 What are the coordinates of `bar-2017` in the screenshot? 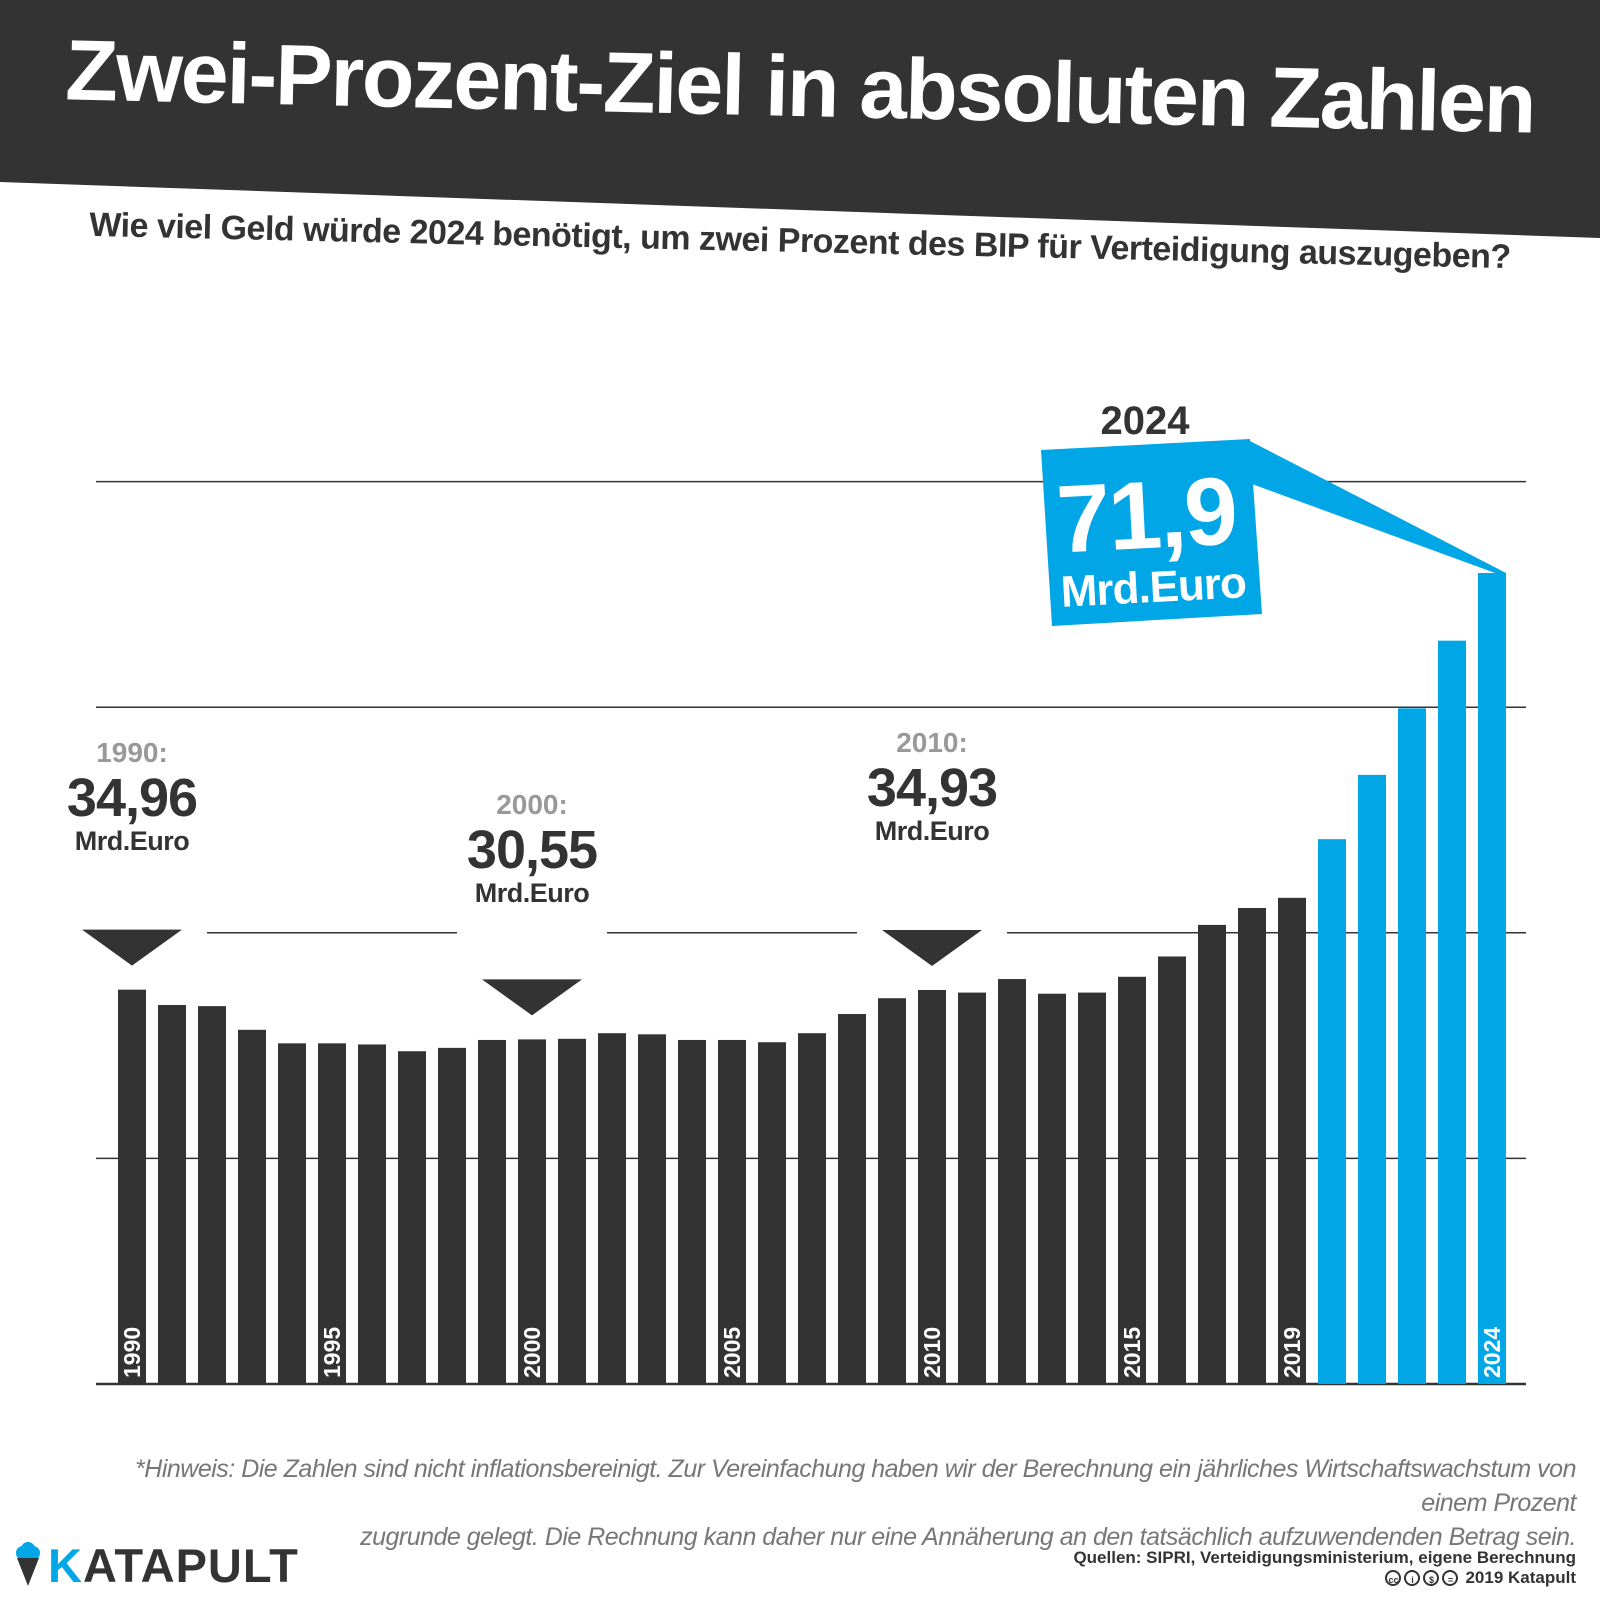 It's located at (1212, 1154).